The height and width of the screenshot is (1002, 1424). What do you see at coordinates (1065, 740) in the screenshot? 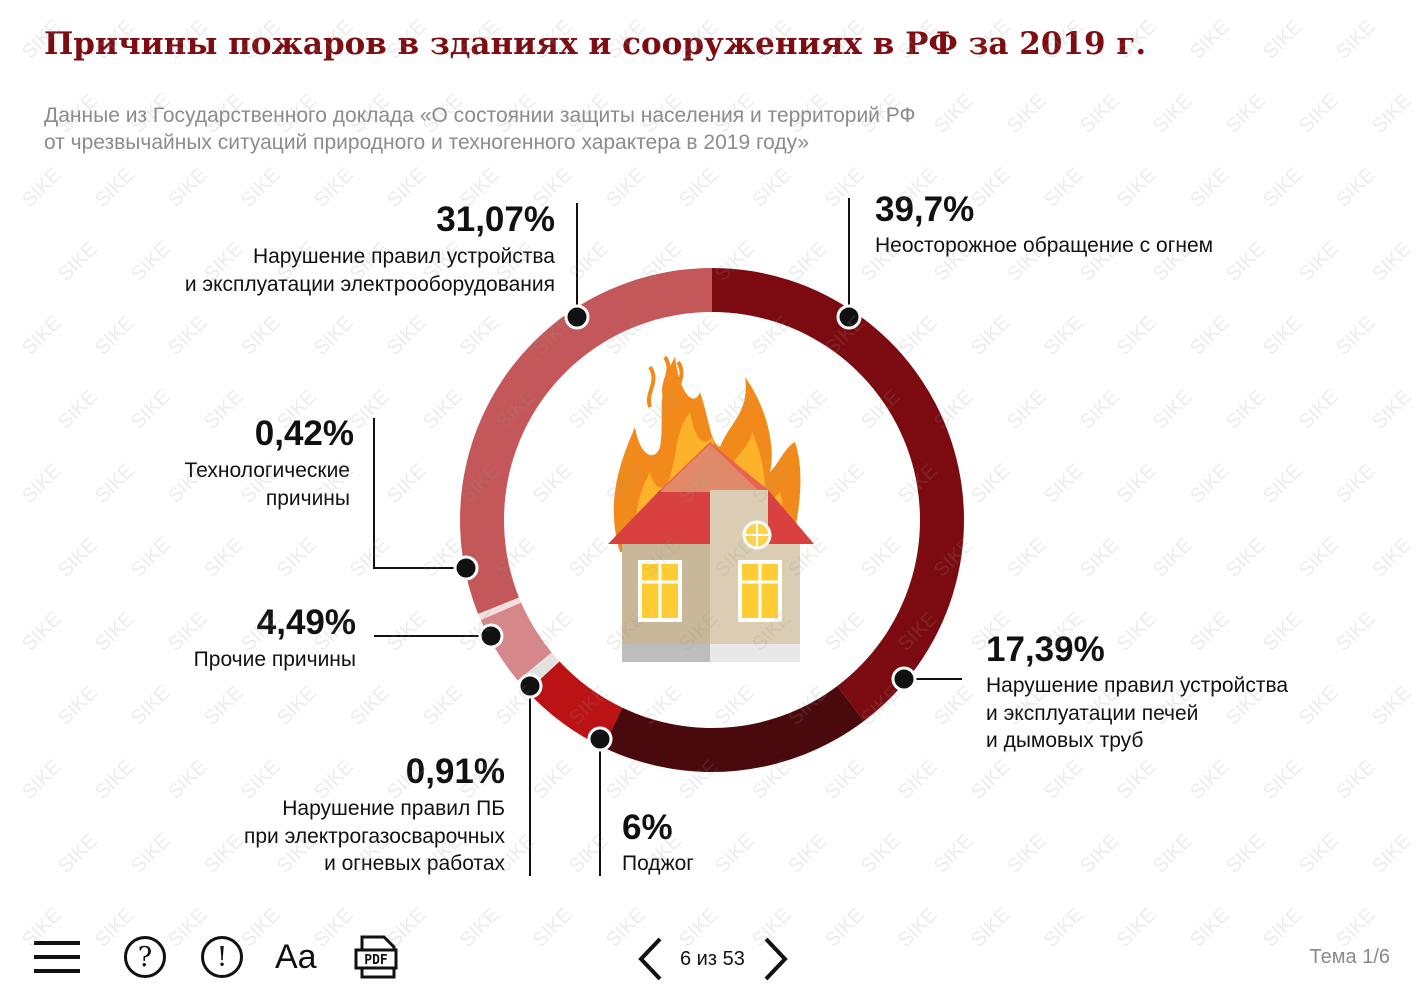
I see `label-line: и дымовых труб` at bounding box center [1065, 740].